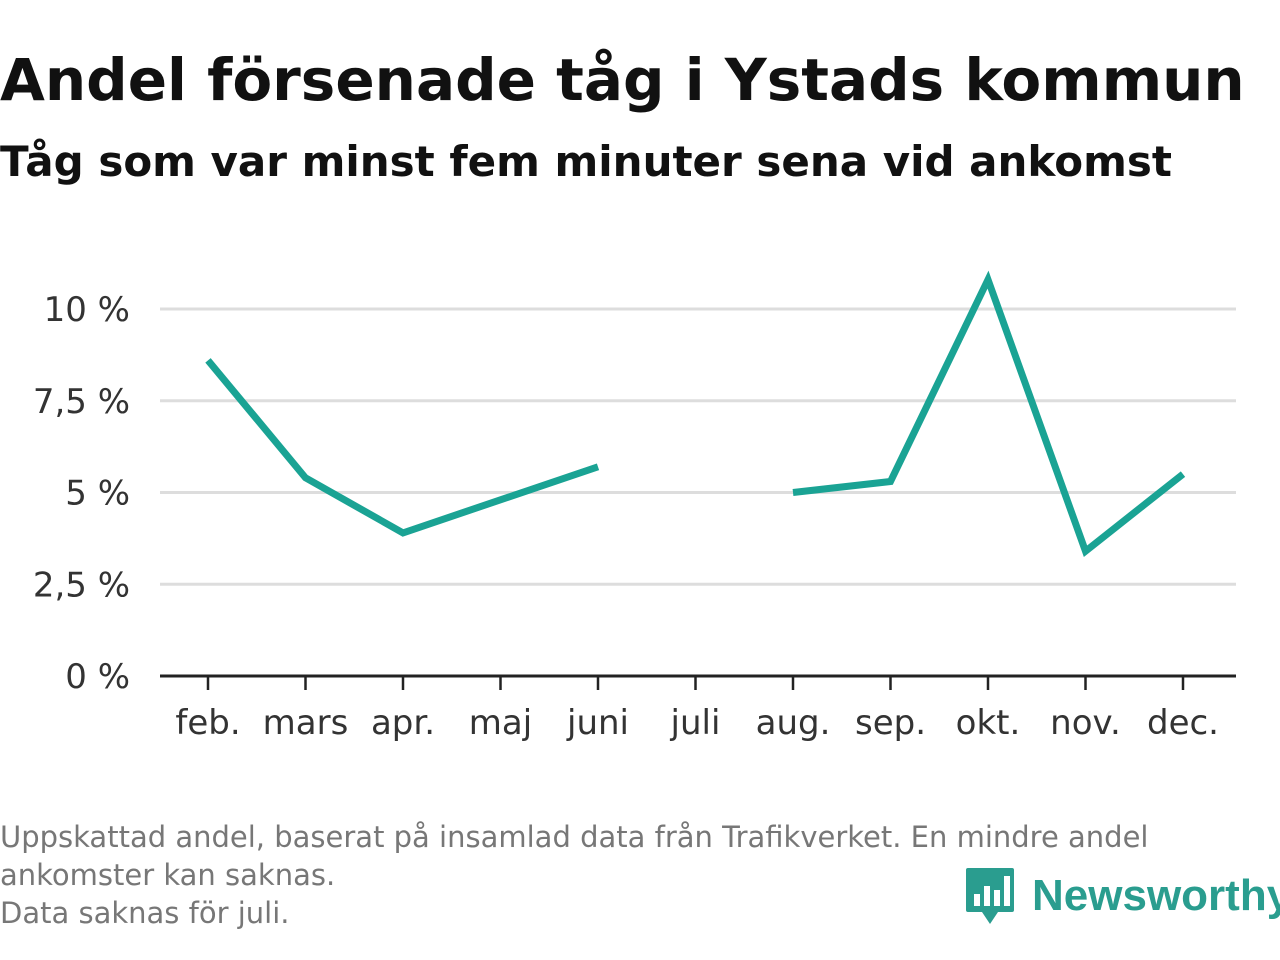  What do you see at coordinates (1085, 723) in the screenshot?
I see `x-tick-label: nov.` at bounding box center [1085, 723].